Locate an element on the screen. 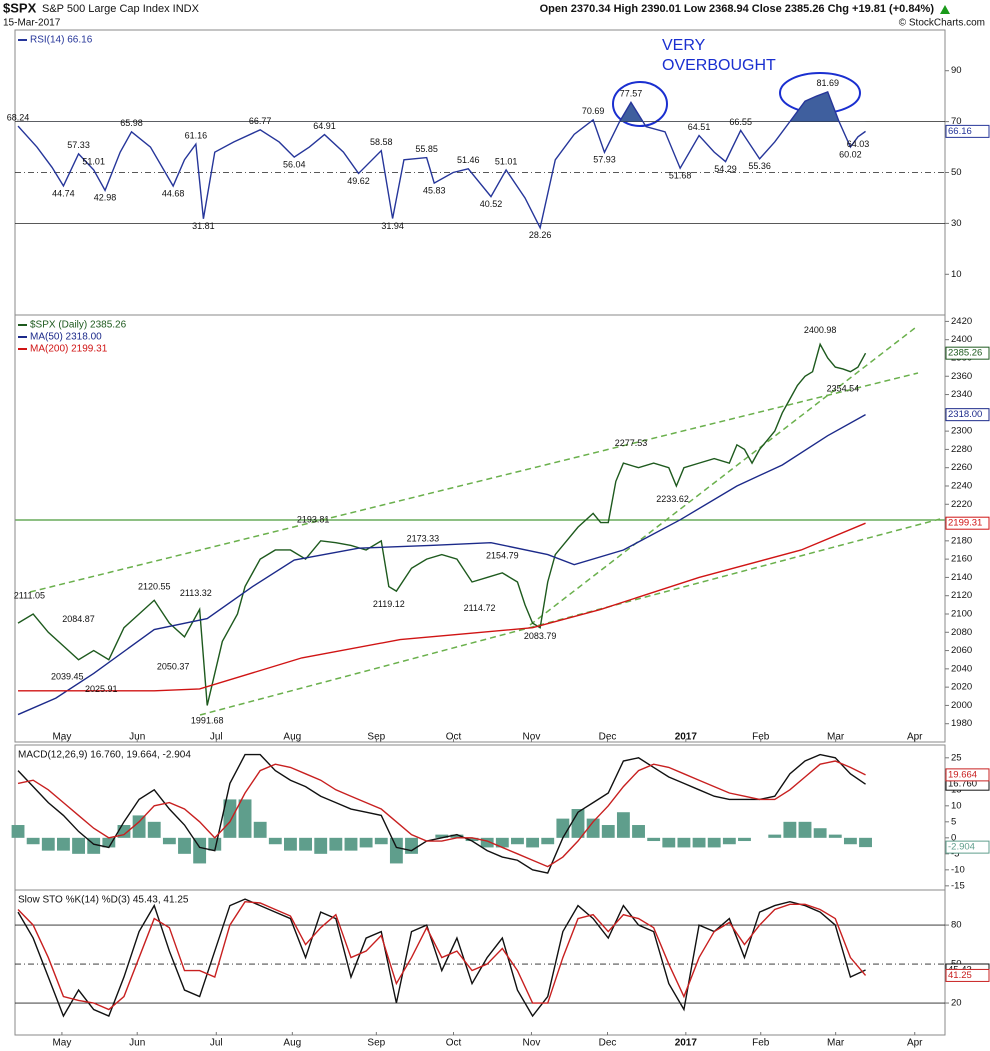  annotation: OVERBOUGHT is located at coordinates (719, 65).